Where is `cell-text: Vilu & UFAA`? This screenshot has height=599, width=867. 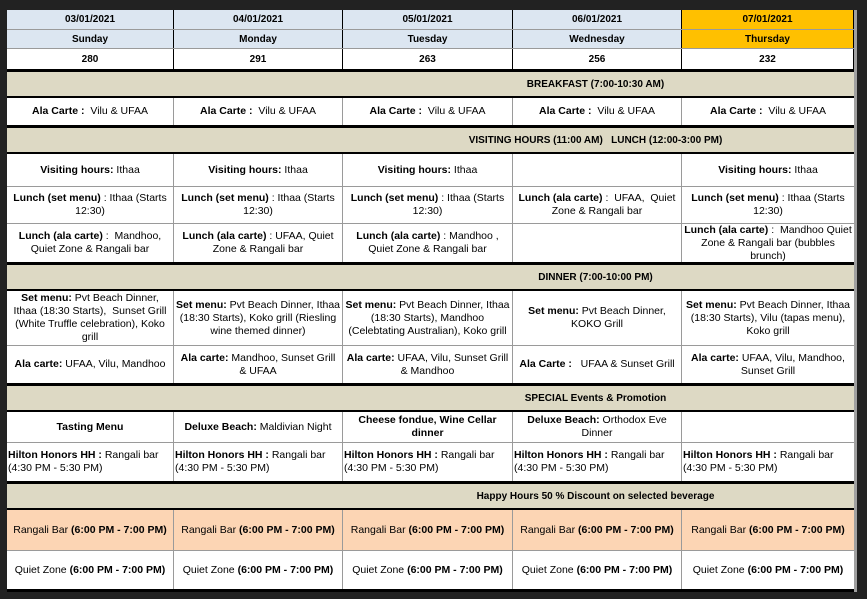
cell-text: Vilu & UFAA is located at coordinates (116, 111).